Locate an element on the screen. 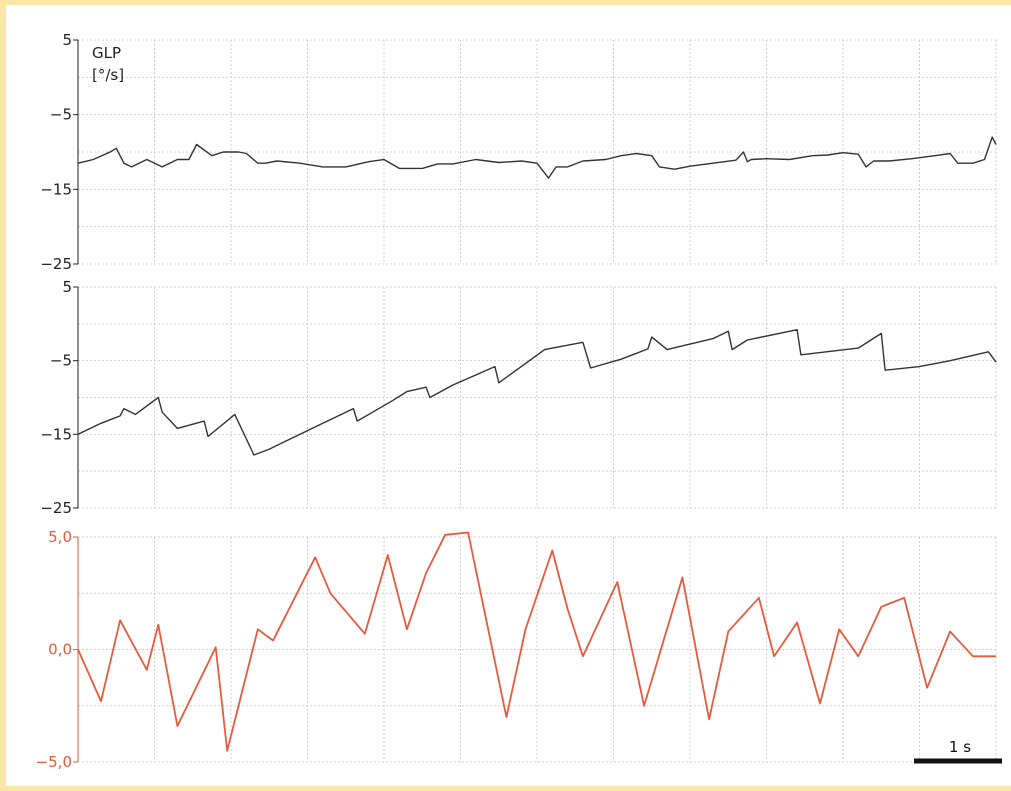 The width and height of the screenshot is (1011, 791). frame-top-border is located at coordinates (505, 2).